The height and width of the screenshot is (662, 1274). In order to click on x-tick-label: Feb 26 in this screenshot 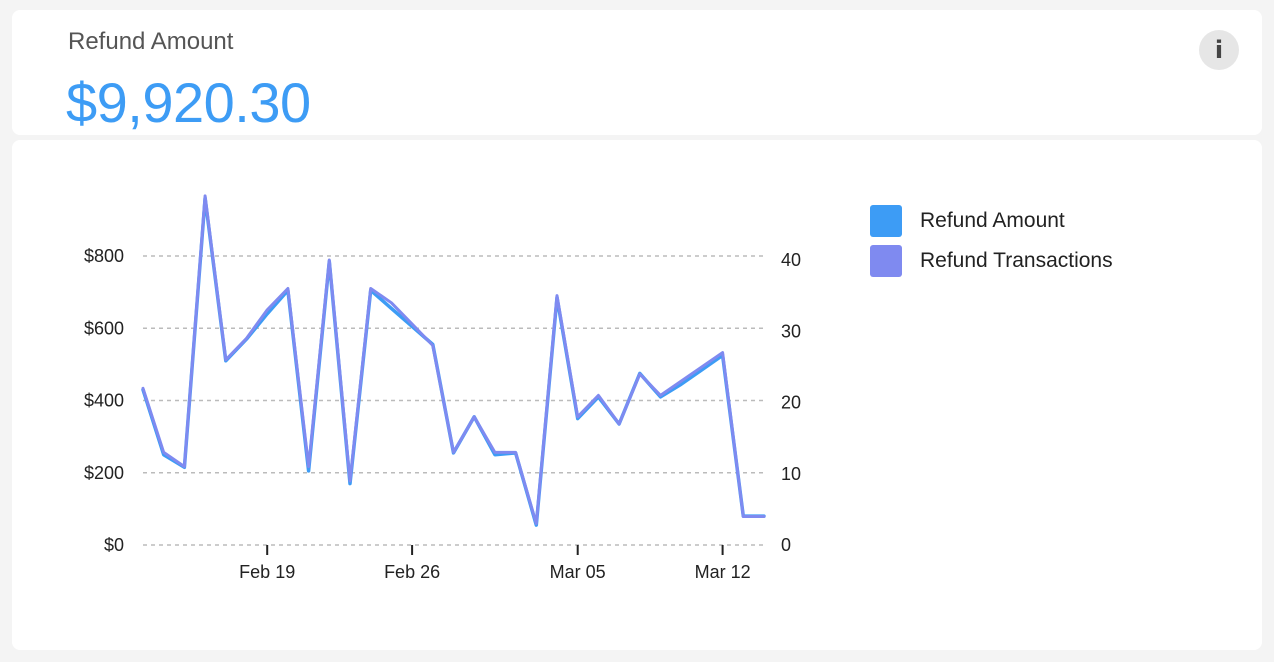, I will do `click(412, 572)`.